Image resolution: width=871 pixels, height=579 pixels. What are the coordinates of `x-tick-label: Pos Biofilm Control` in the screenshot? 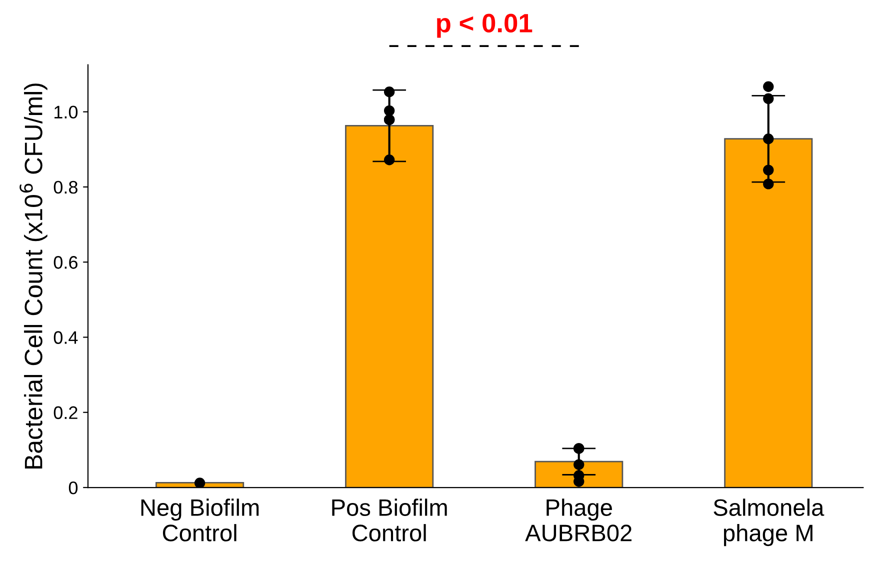 It's located at (389, 520).